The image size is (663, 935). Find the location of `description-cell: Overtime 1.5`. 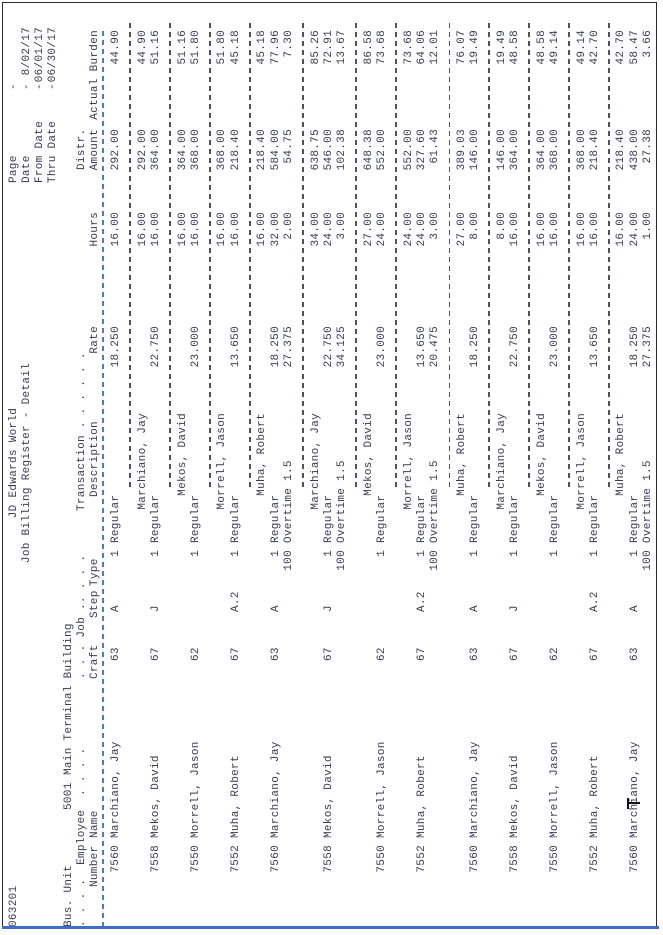

description-cell: Overtime 1.5 is located at coordinates (288, 501).